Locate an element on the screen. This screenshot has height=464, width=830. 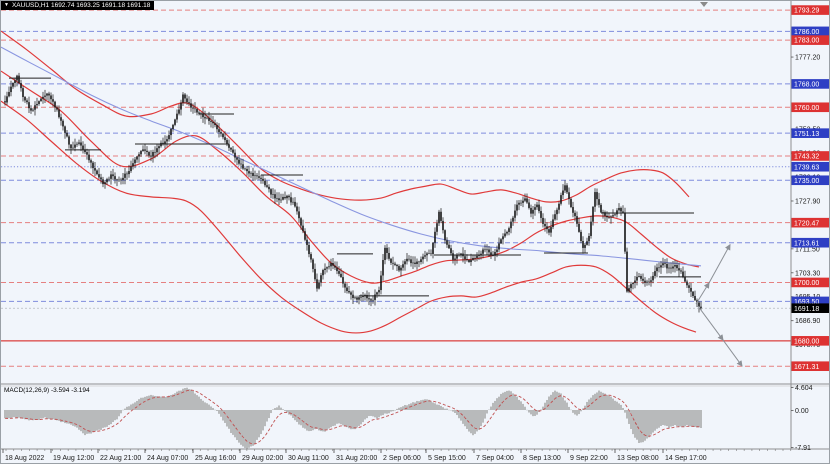
time-tick-label: 5 Sep 15:00 is located at coordinates (447, 458).